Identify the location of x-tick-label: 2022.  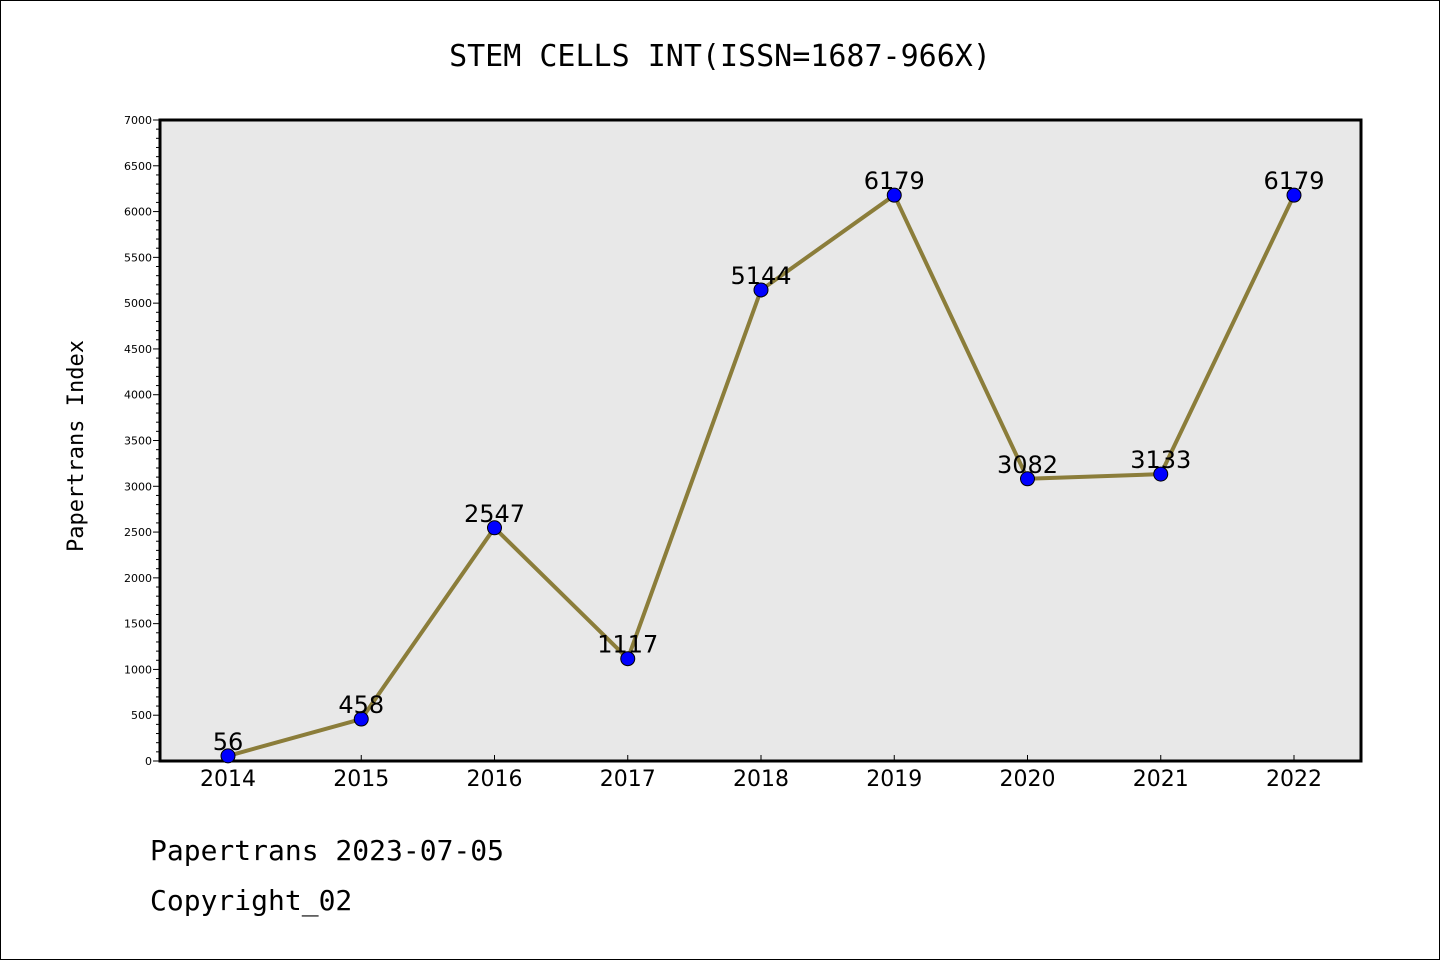
(1294, 779).